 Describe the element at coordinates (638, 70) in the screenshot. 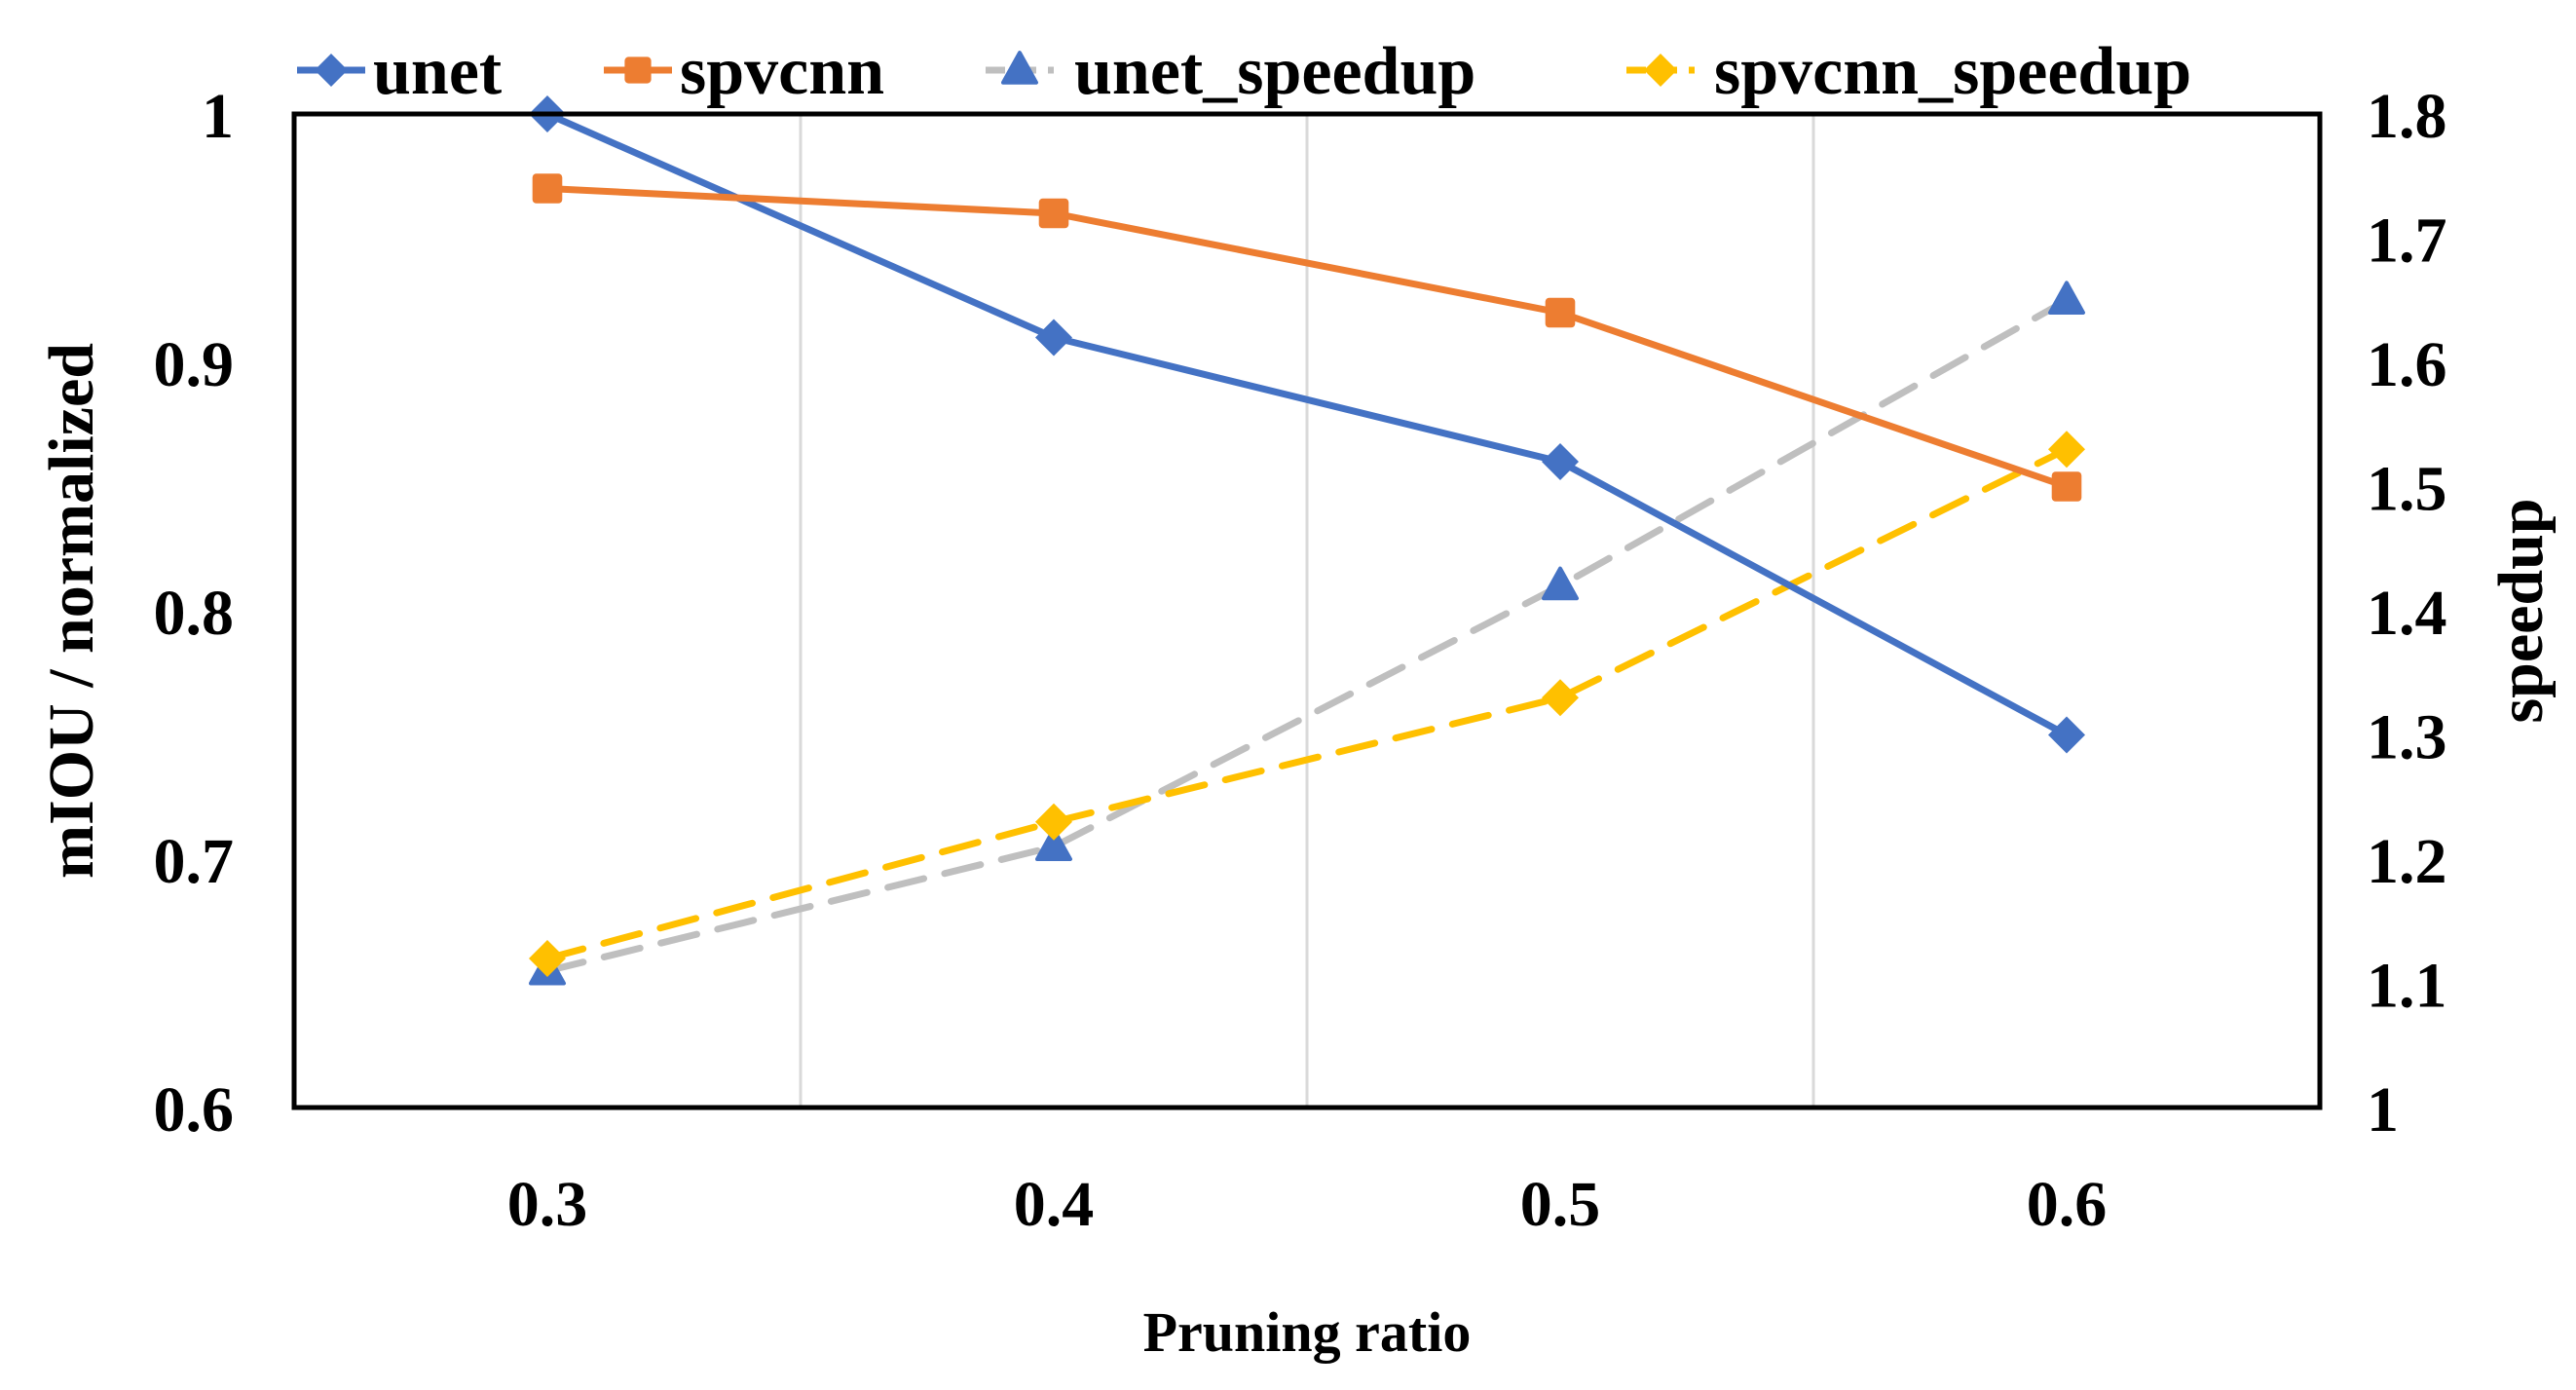

I see `legend-marker-spvcnn` at that location.